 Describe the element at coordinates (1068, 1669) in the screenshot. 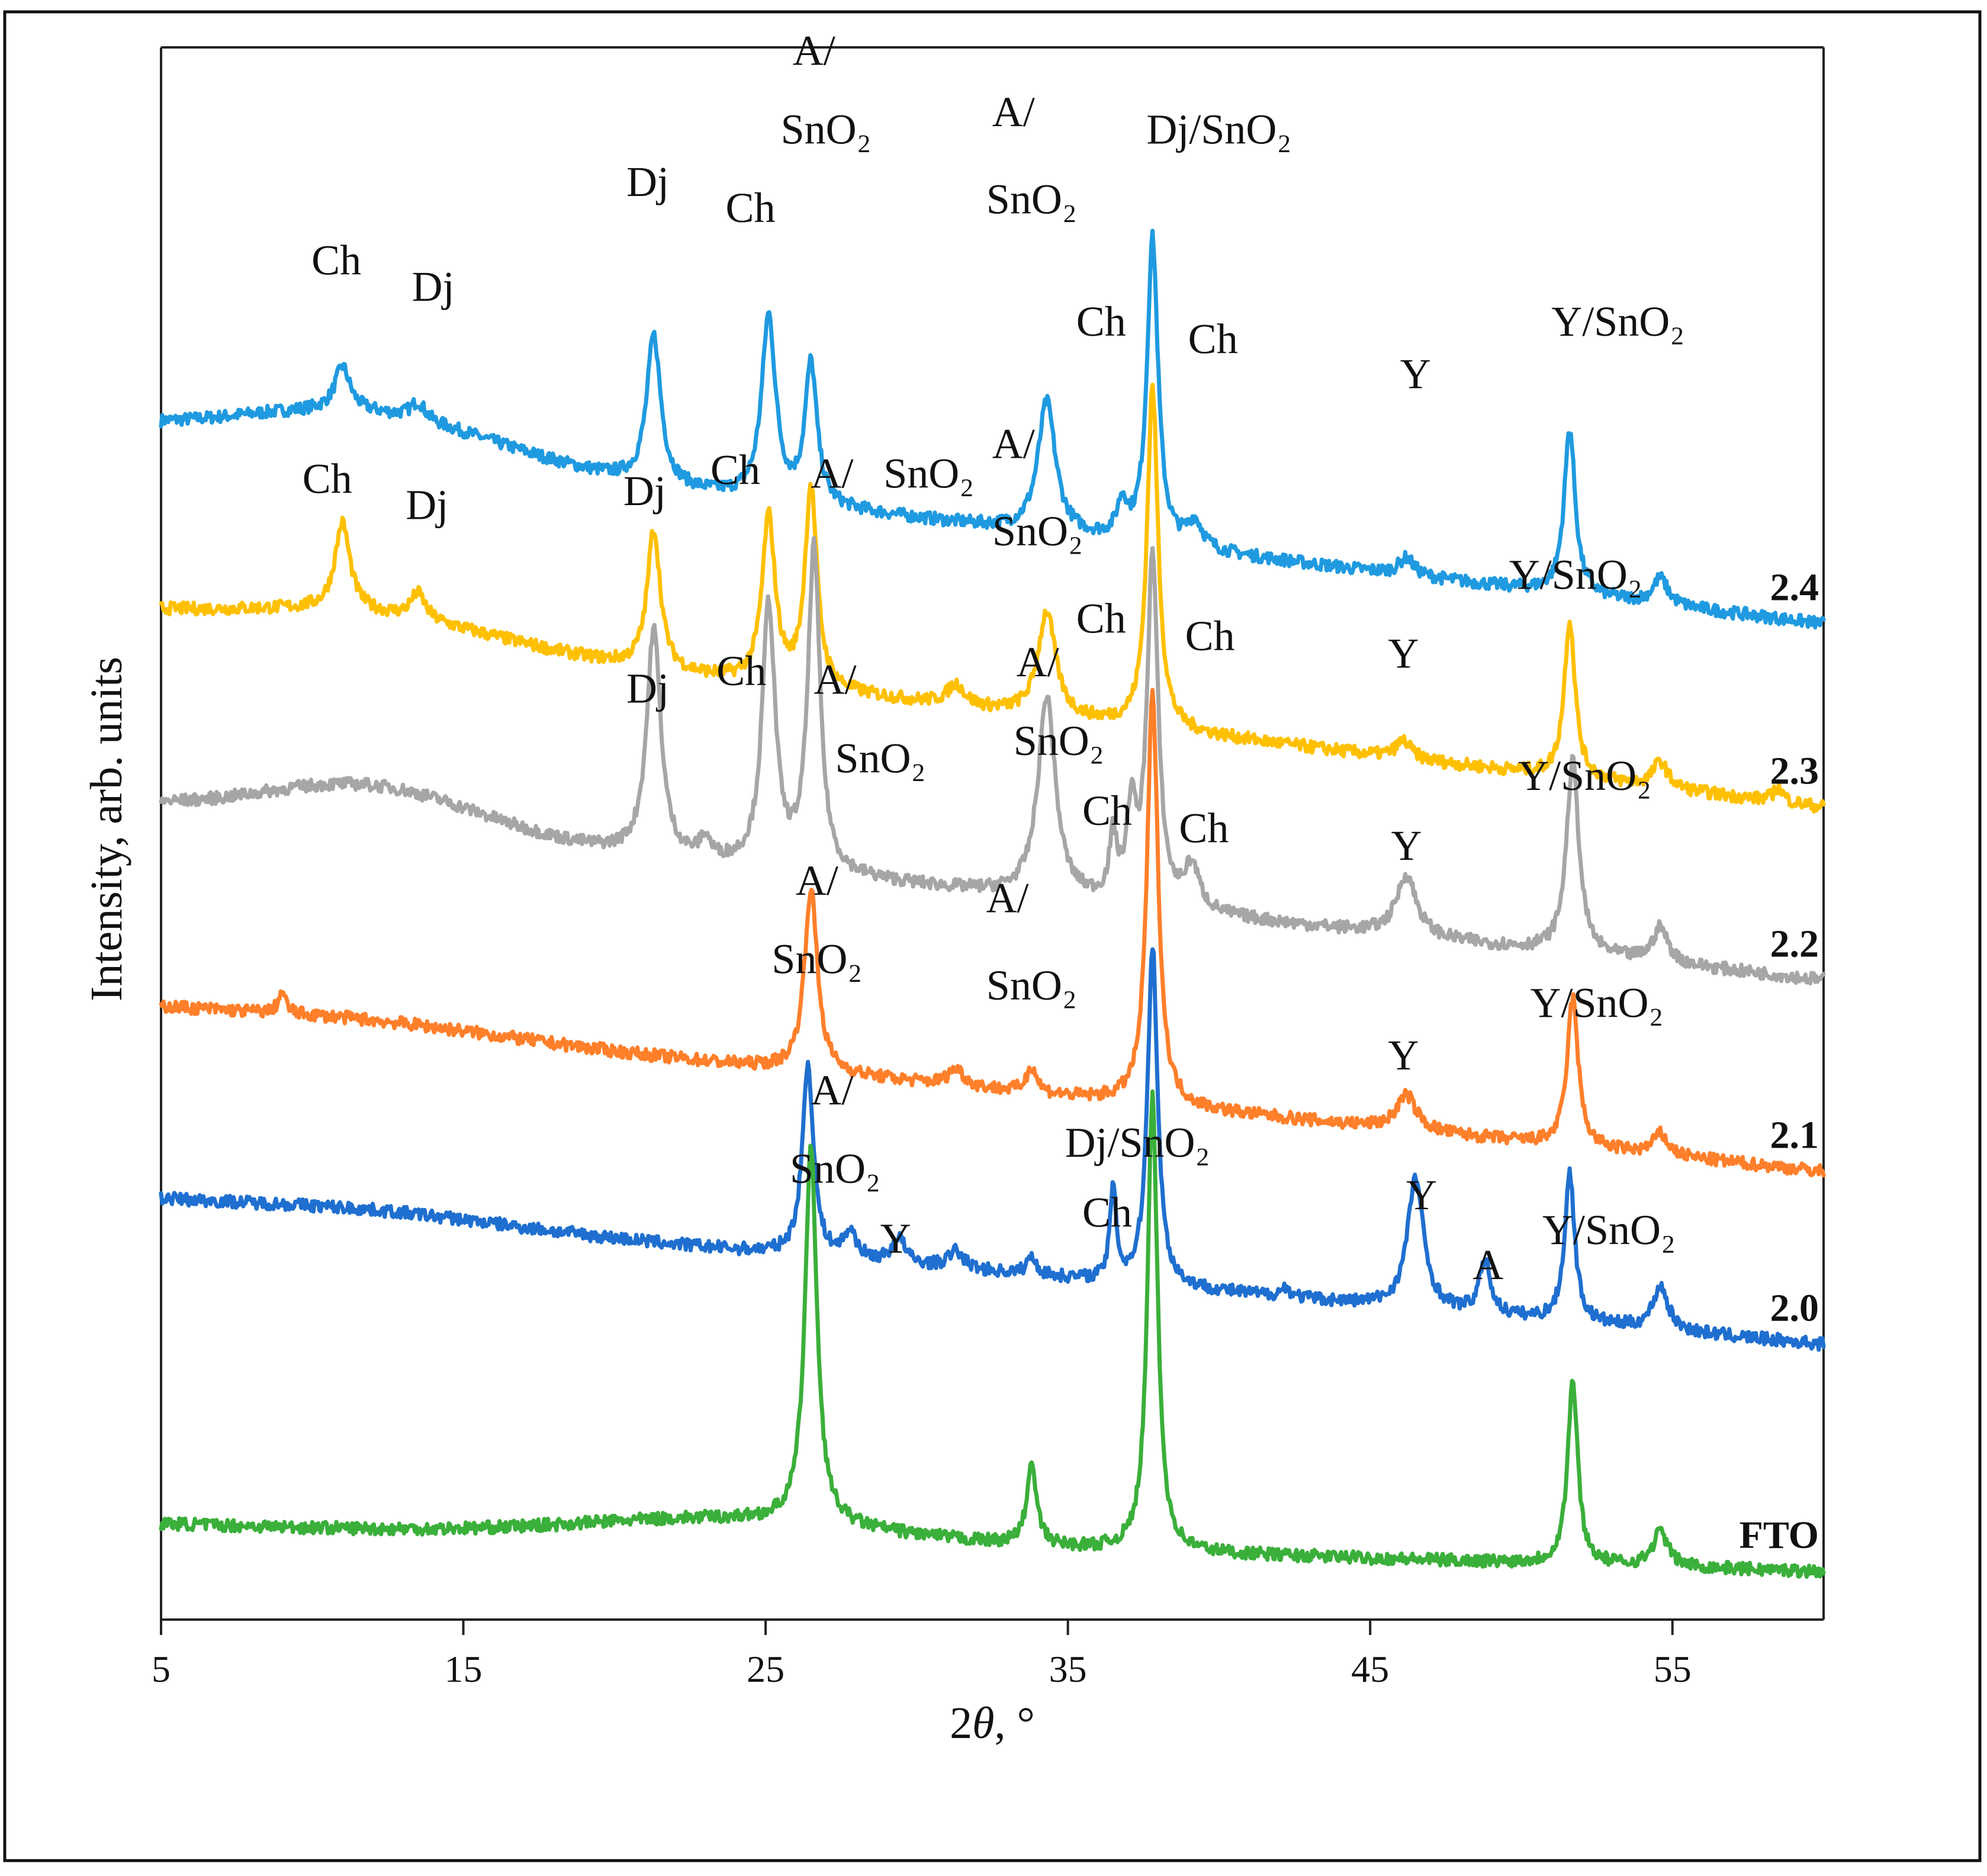

I see `x-tick-label: 35` at that location.